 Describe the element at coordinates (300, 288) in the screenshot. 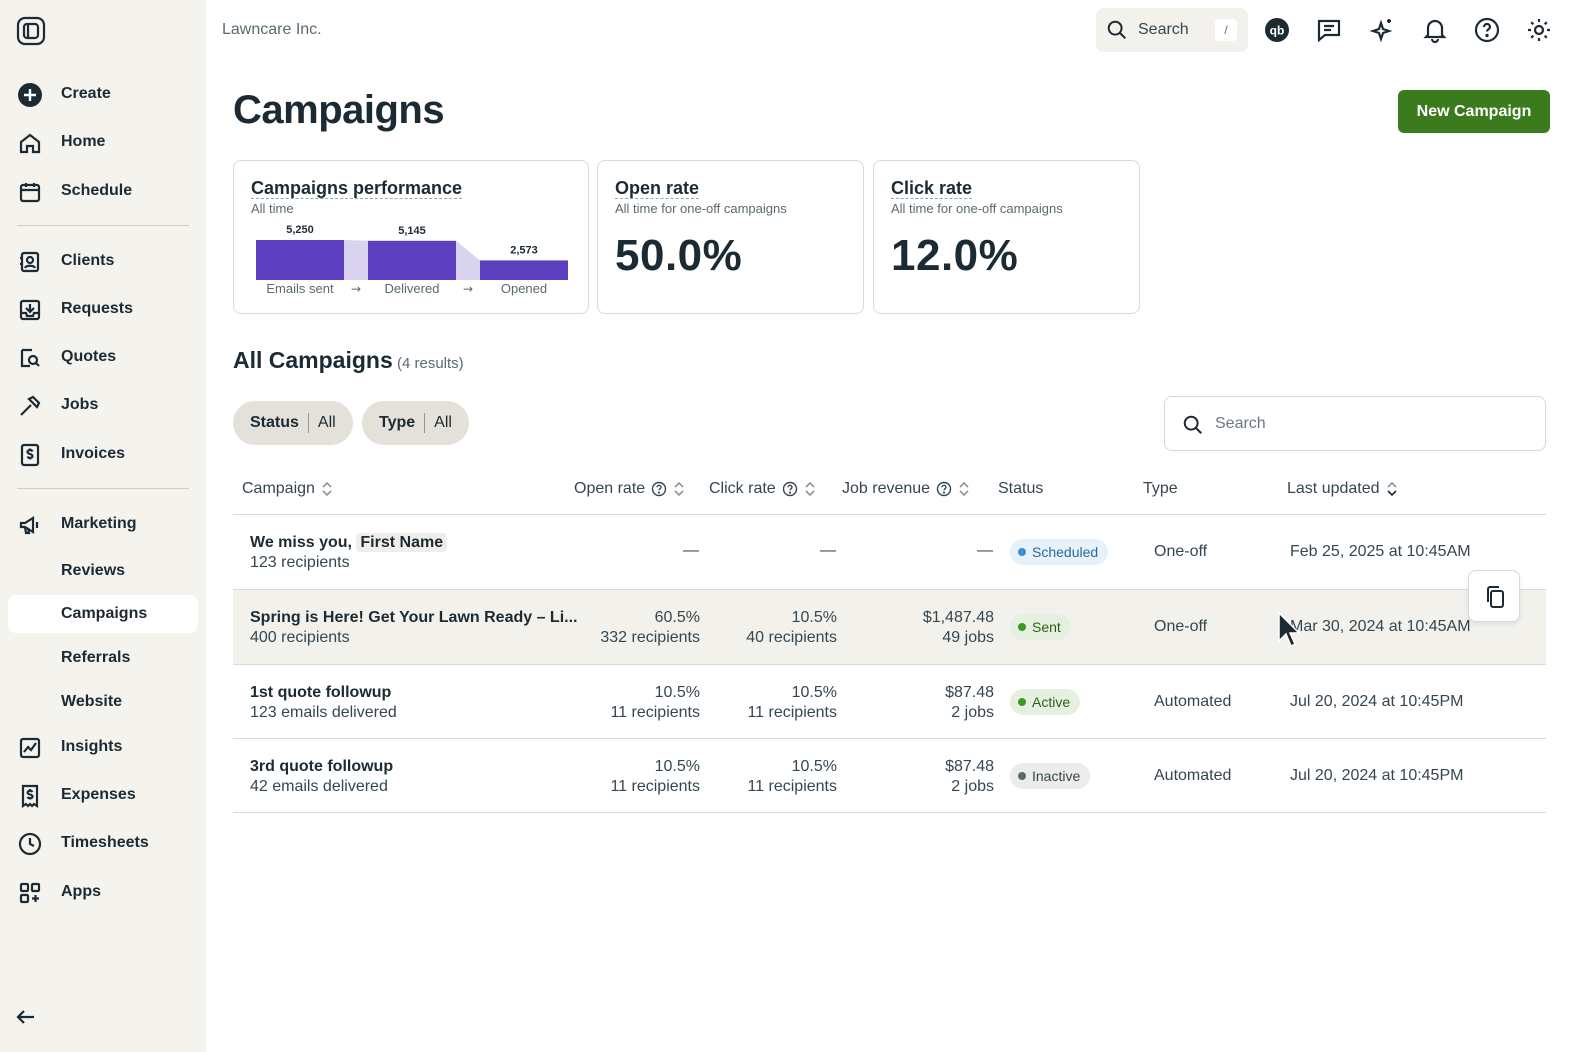

I see `funnel-category-label: Emails sent` at that location.